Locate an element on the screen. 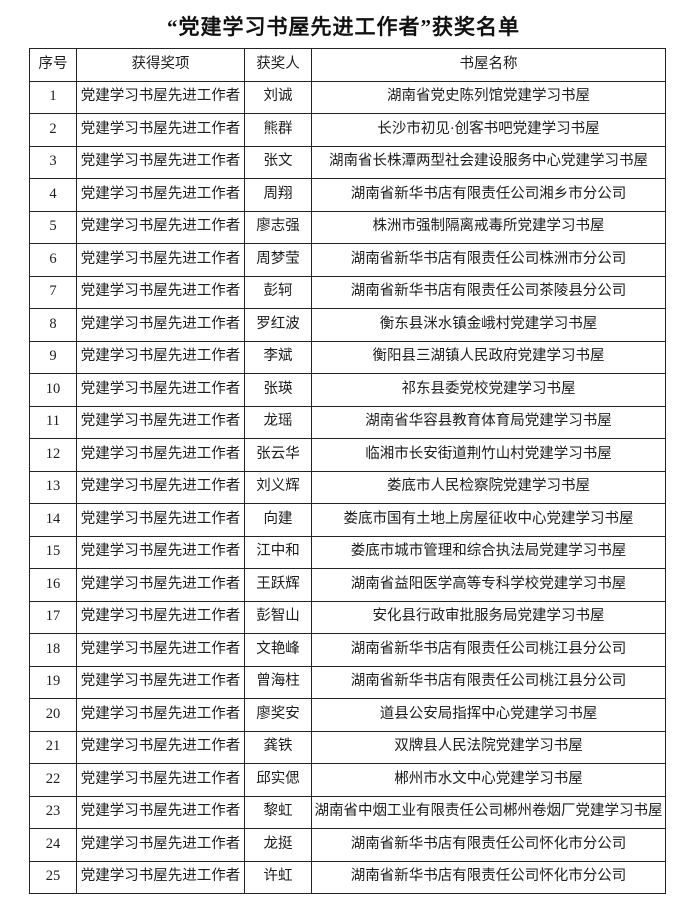  cell-no: 1 is located at coordinates (53, 97).